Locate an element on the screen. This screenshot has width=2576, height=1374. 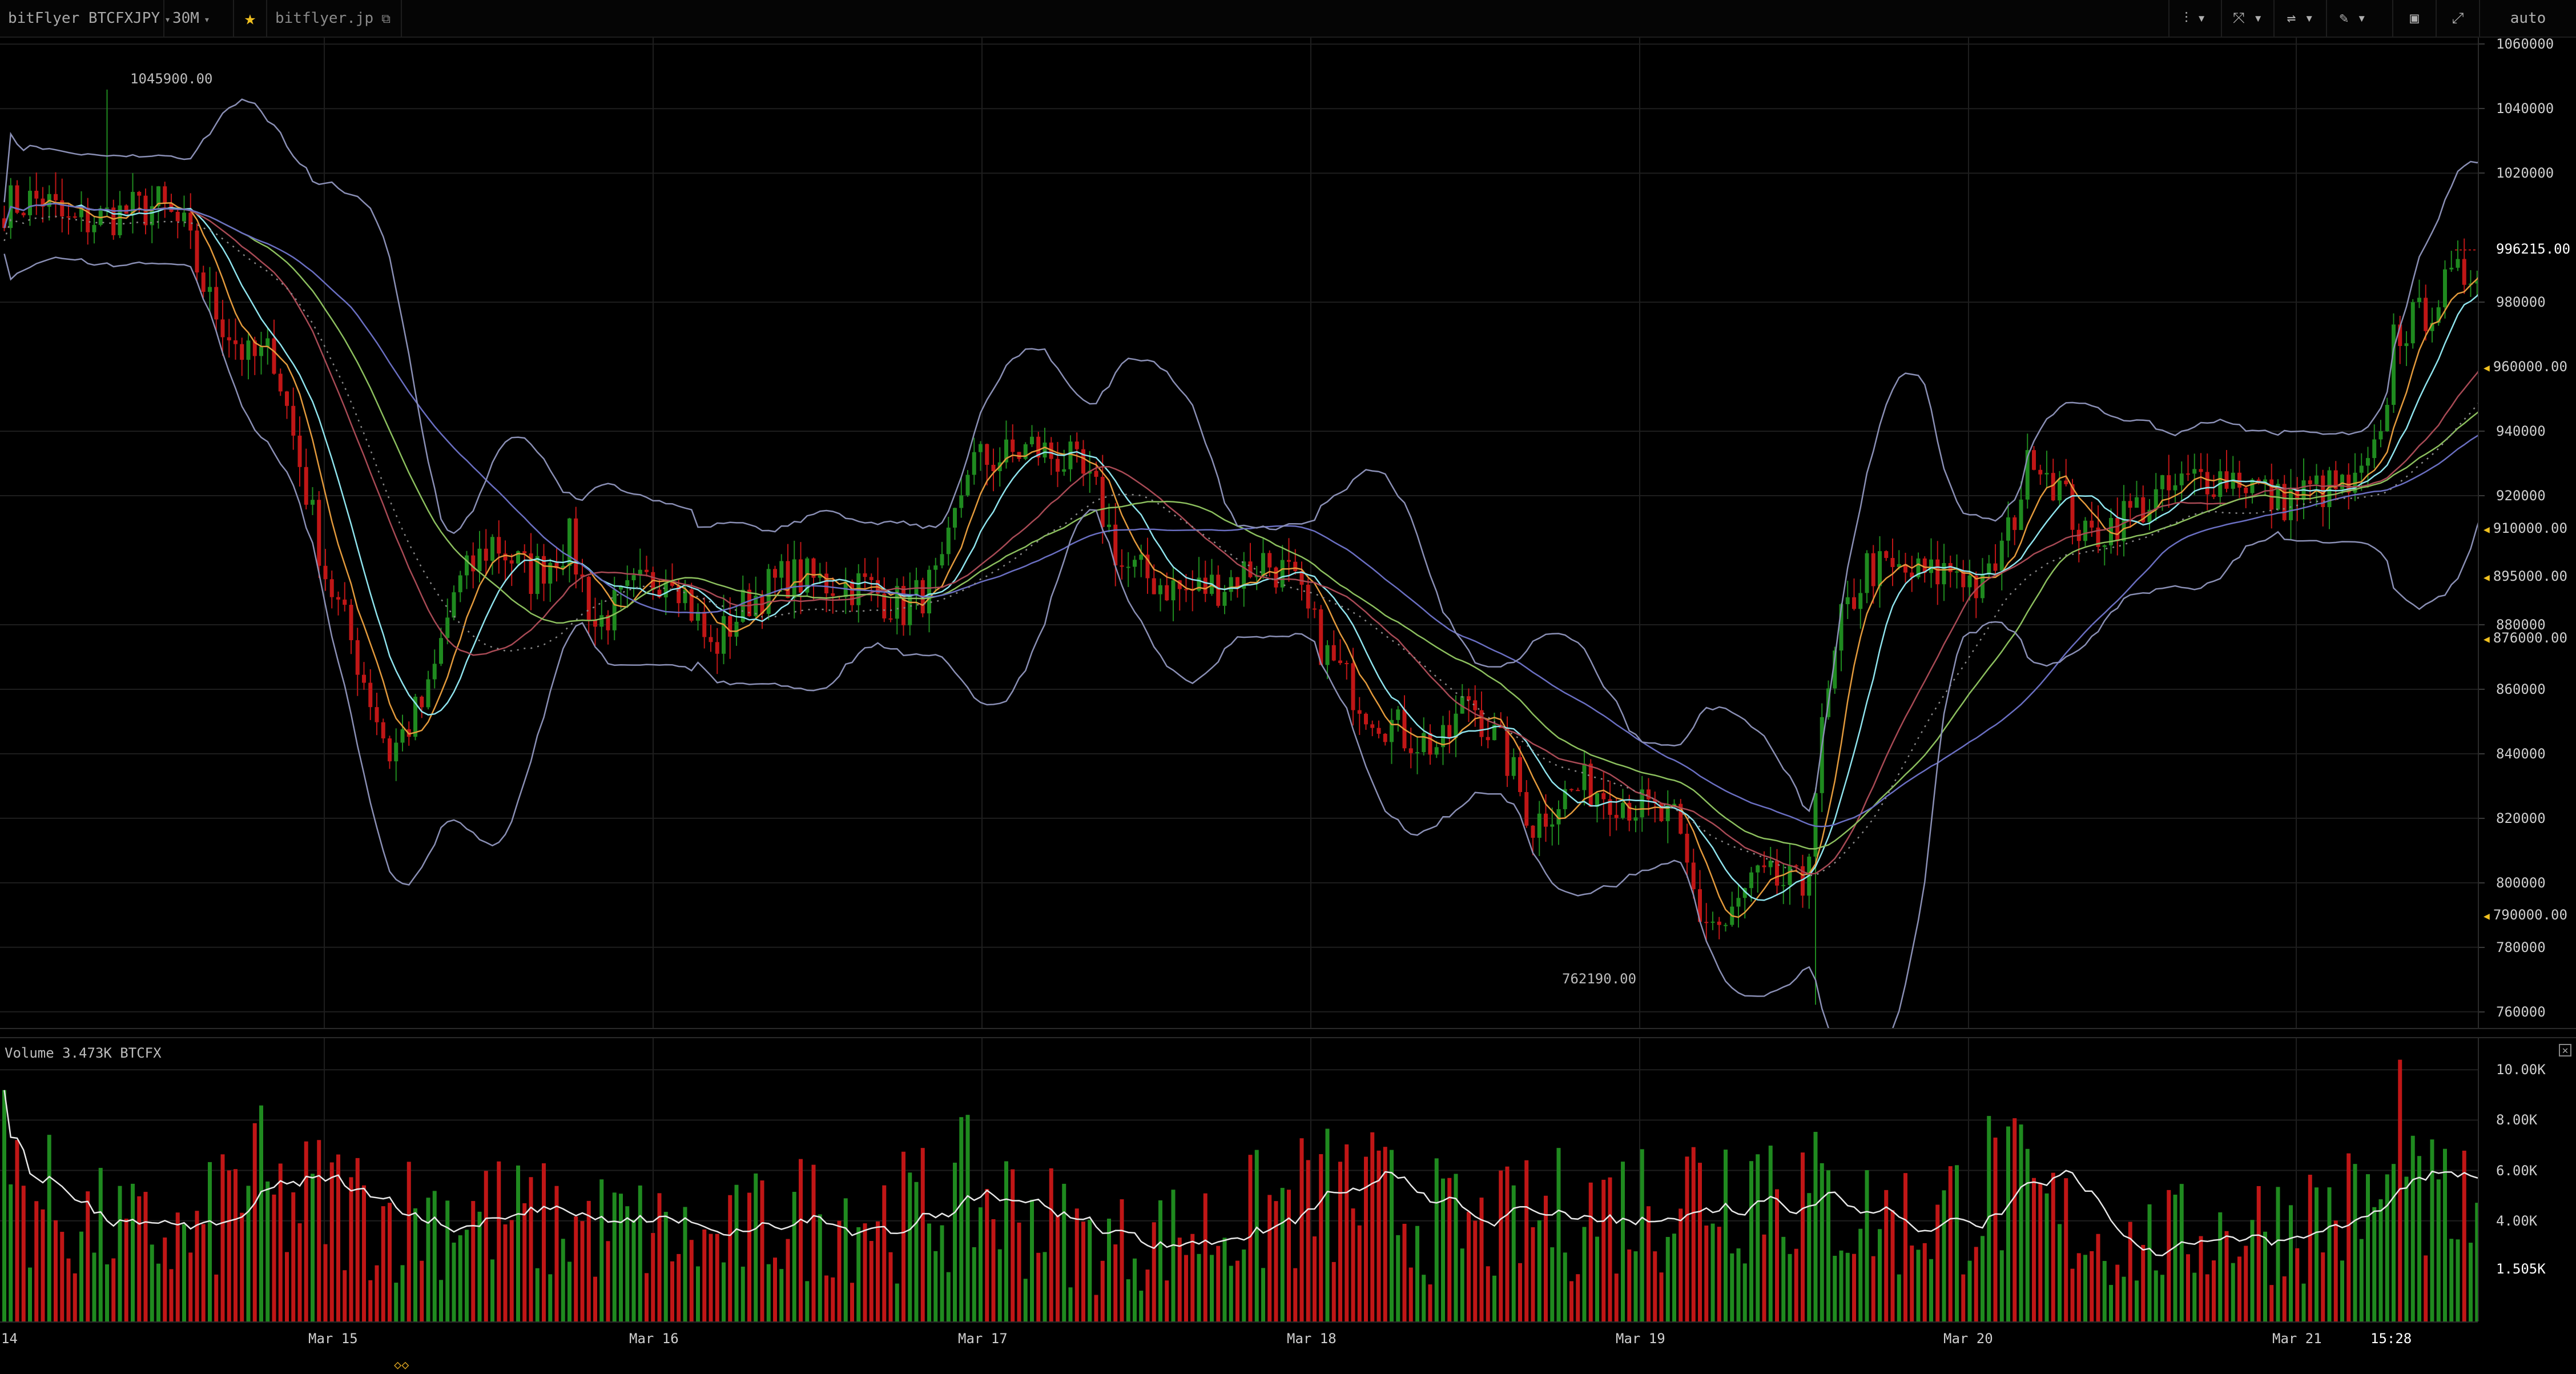
pane-divider is located at coordinates (1288, 1033).